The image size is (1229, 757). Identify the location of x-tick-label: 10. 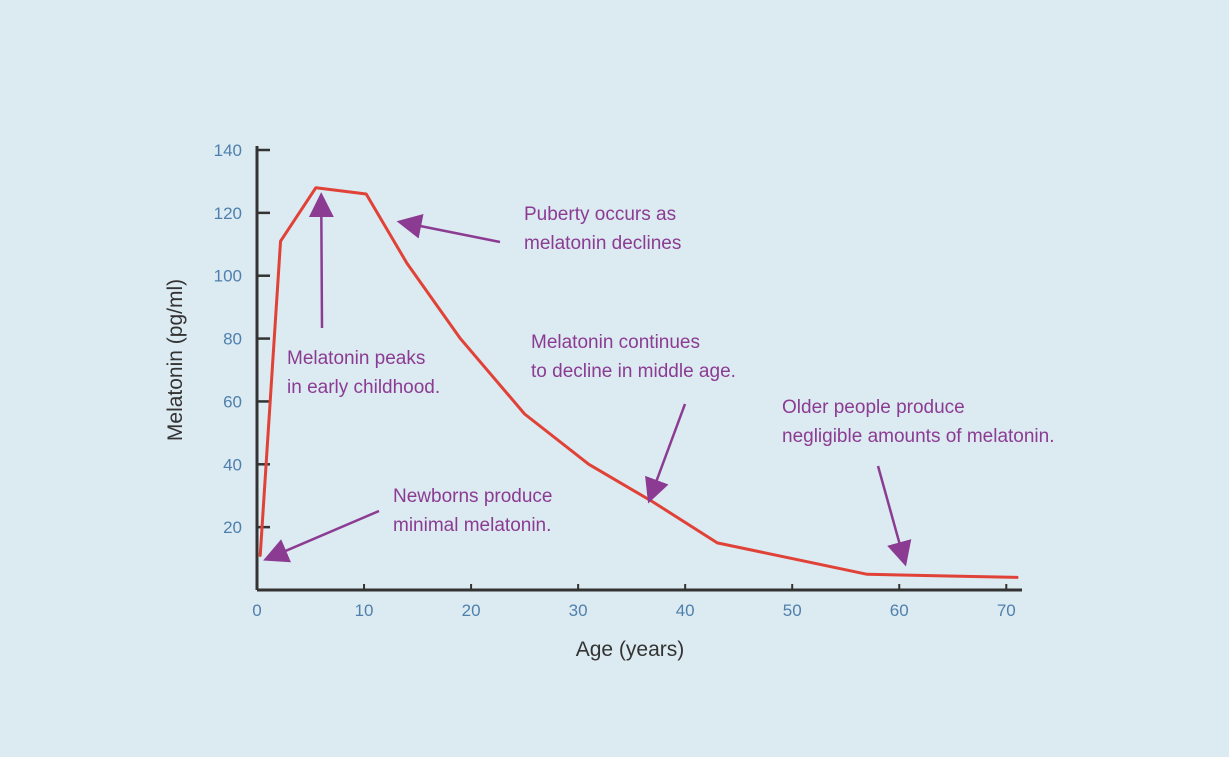
(364, 610).